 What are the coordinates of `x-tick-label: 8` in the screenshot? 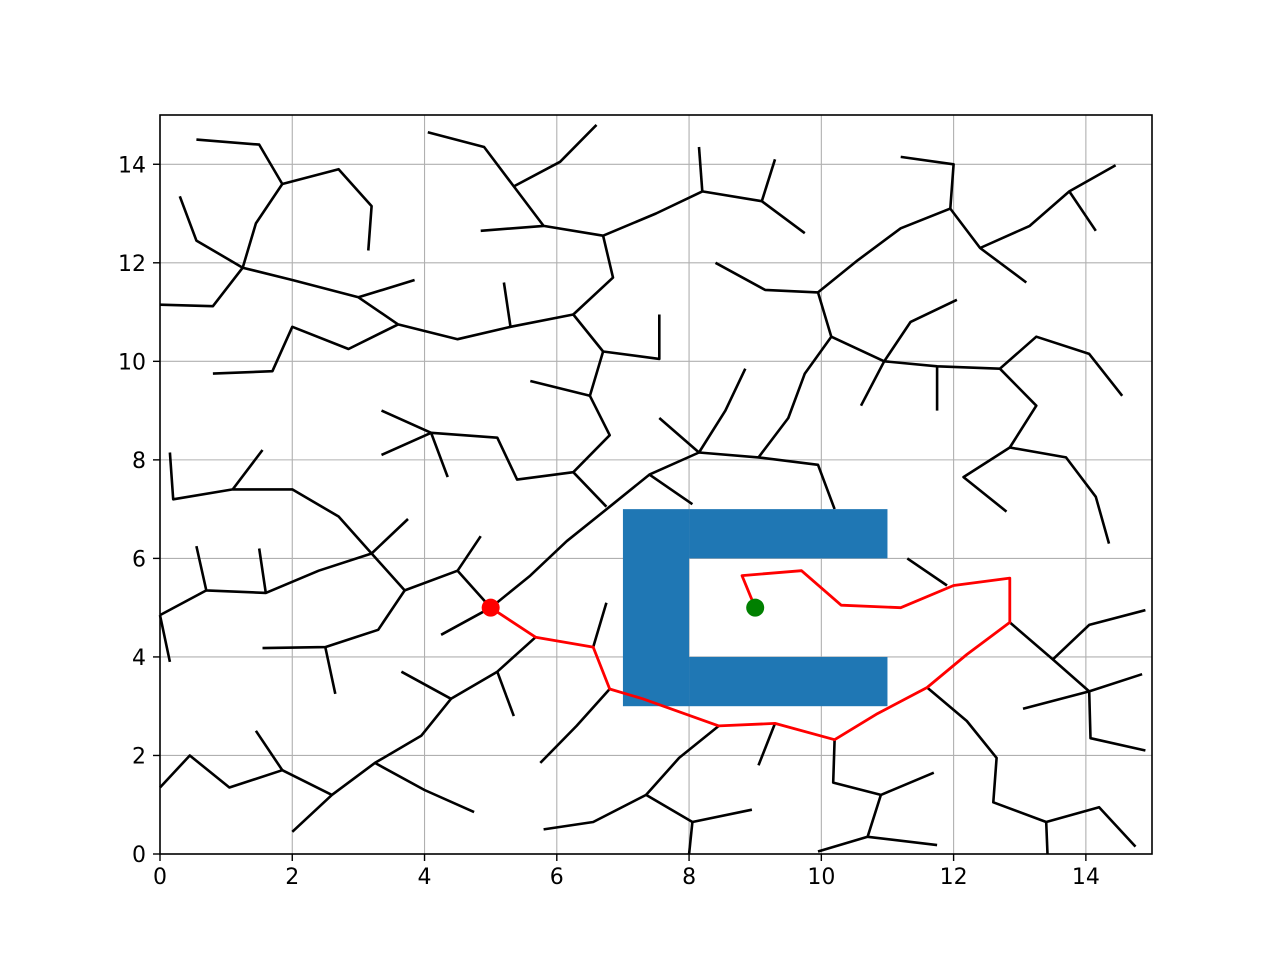 It's located at (689, 877).